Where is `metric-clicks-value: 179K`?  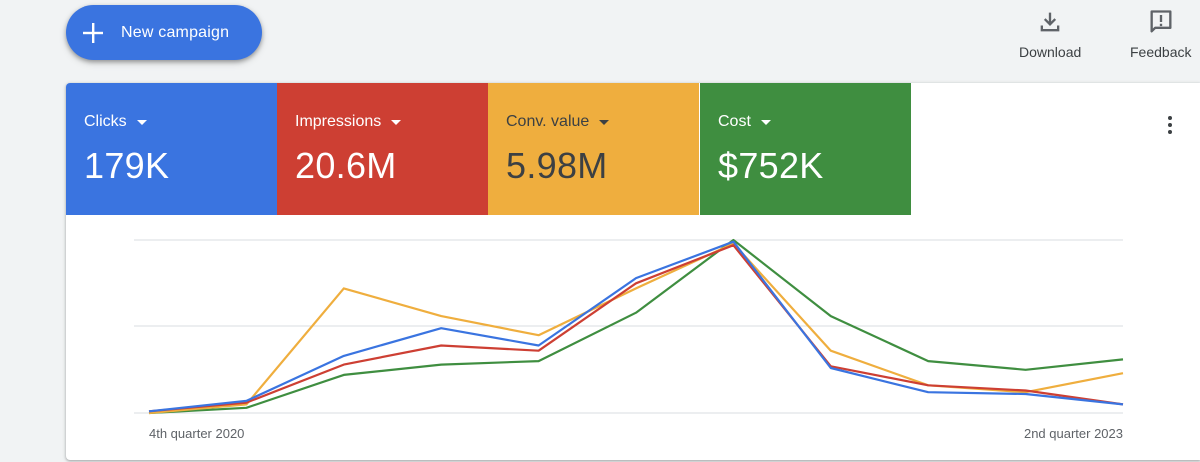 metric-clicks-value: 179K is located at coordinates (127, 165).